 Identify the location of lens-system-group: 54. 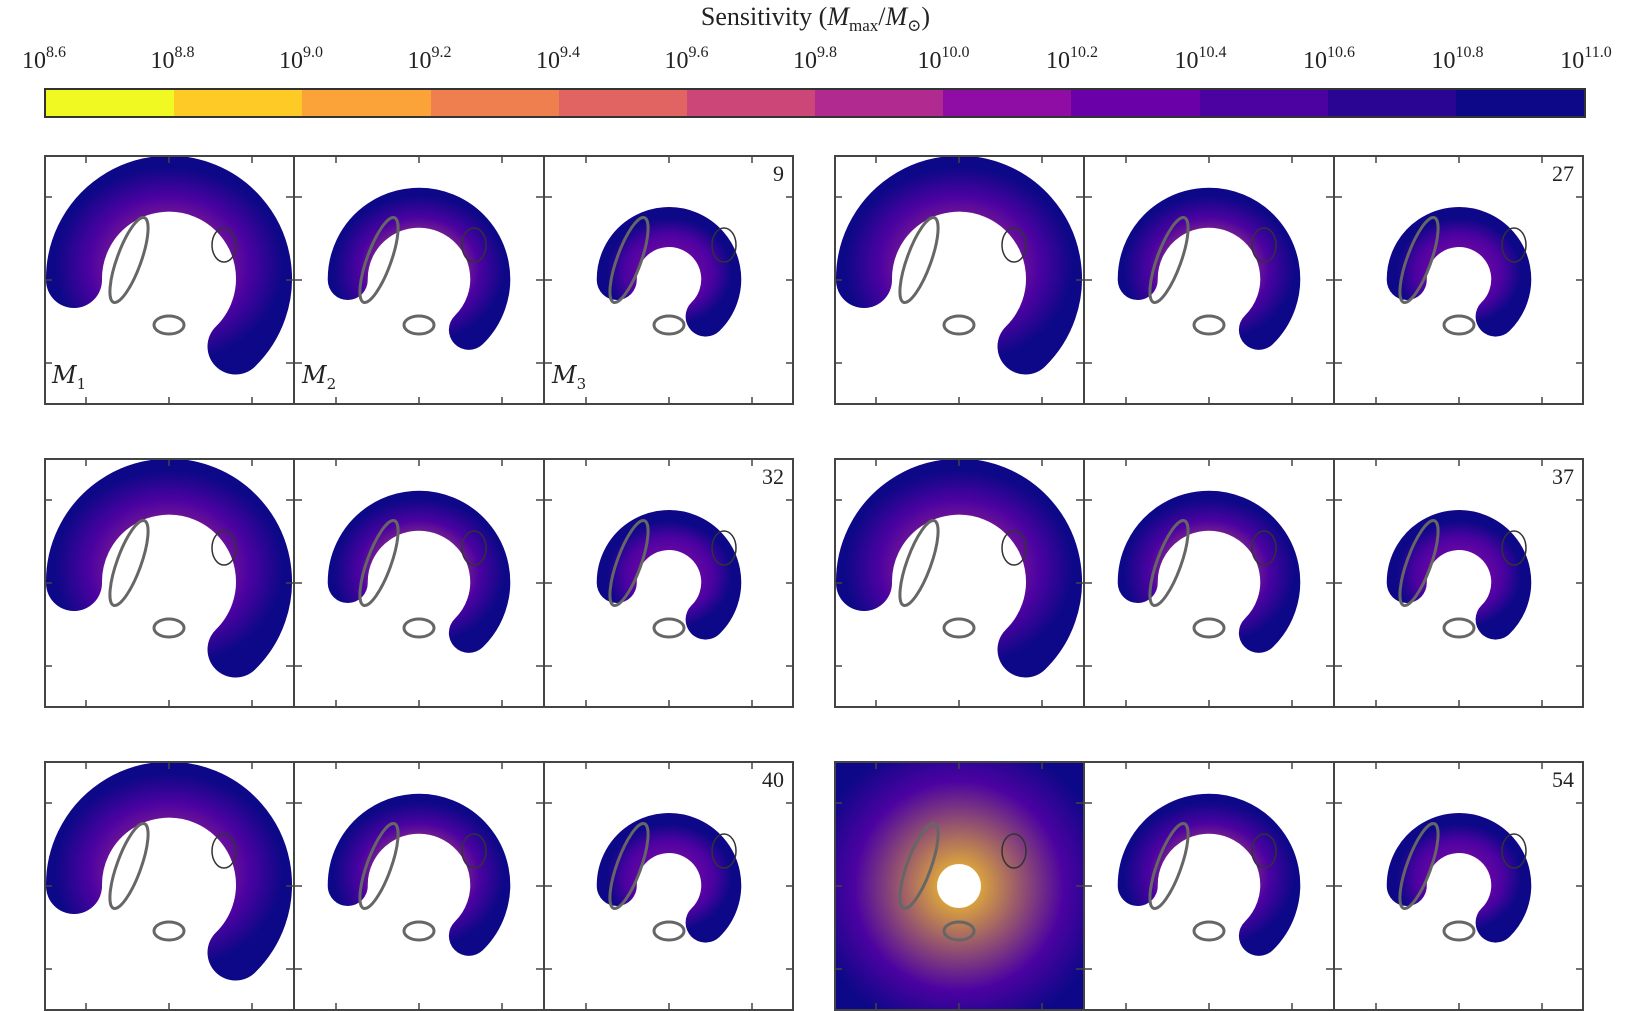
(1209, 886).